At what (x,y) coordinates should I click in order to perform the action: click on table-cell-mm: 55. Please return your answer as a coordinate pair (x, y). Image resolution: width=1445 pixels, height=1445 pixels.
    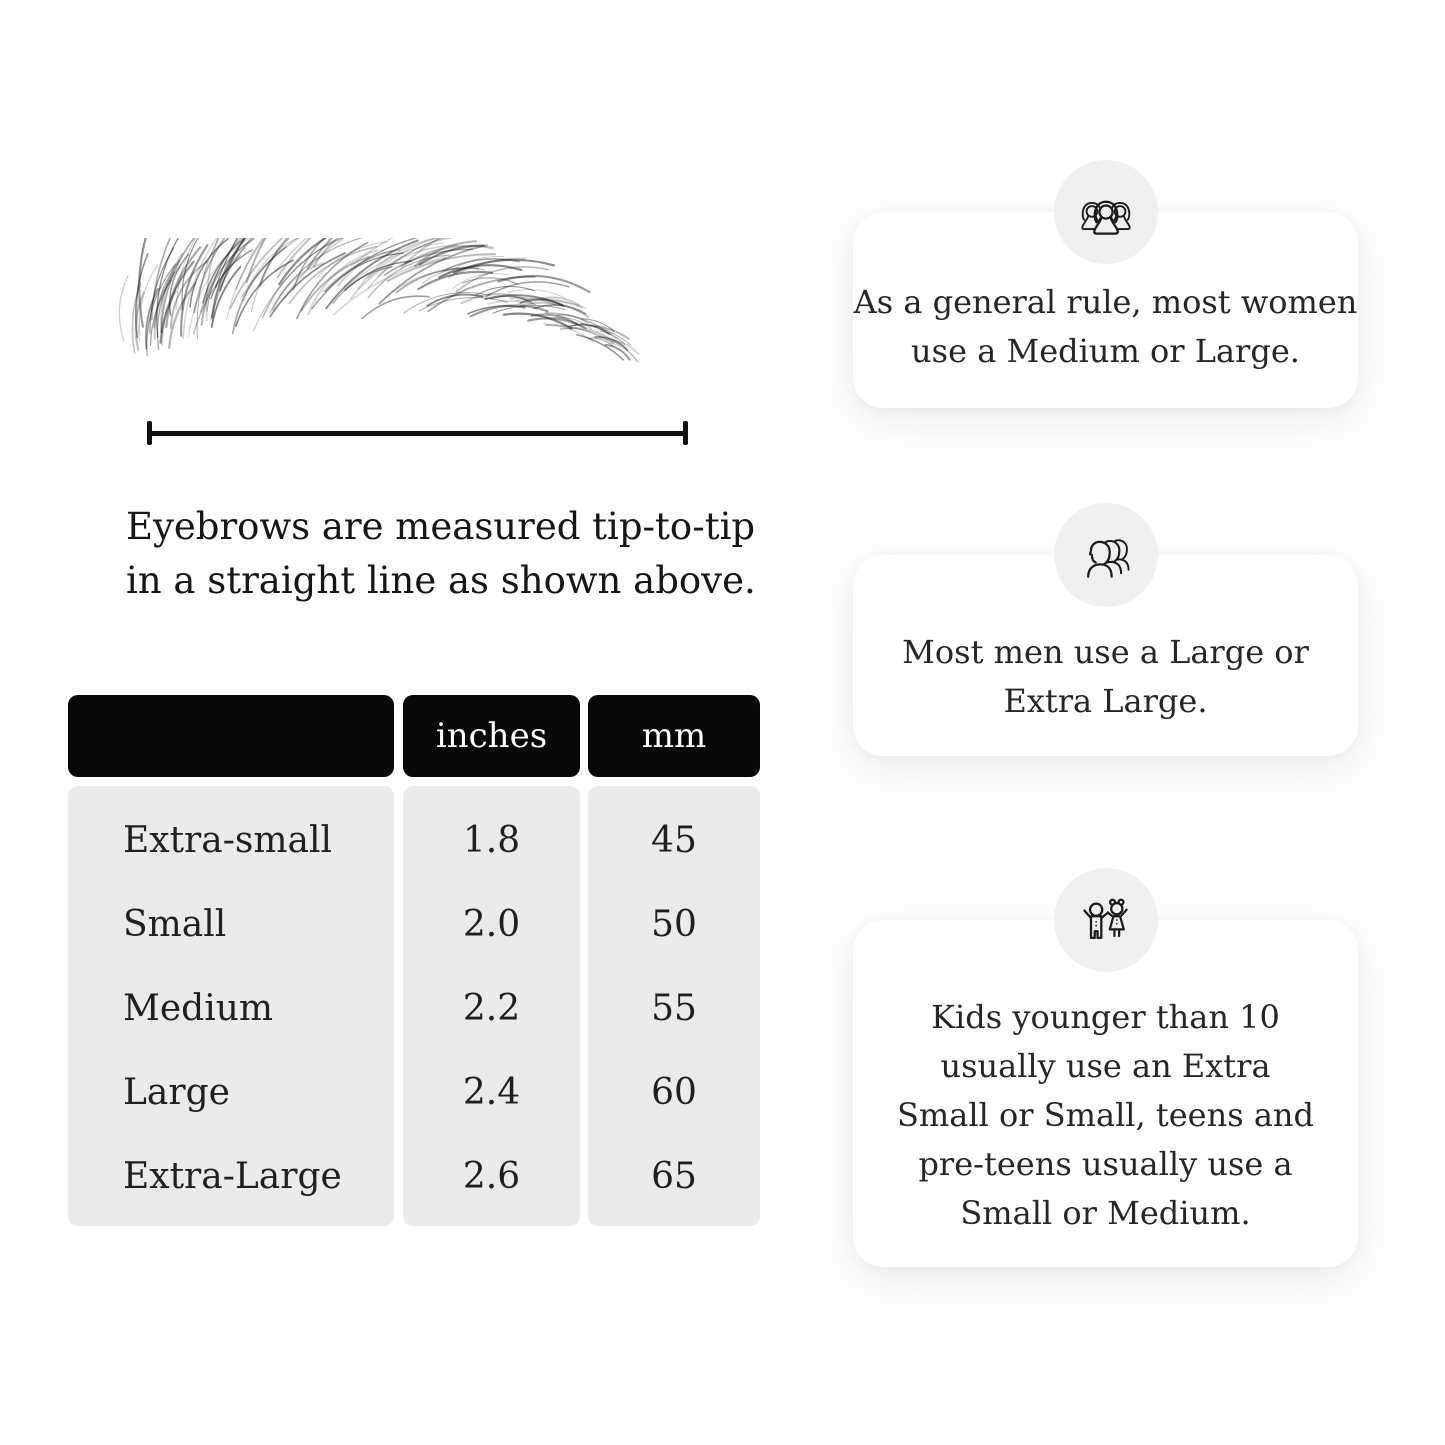
    Looking at the image, I should click on (674, 1008).